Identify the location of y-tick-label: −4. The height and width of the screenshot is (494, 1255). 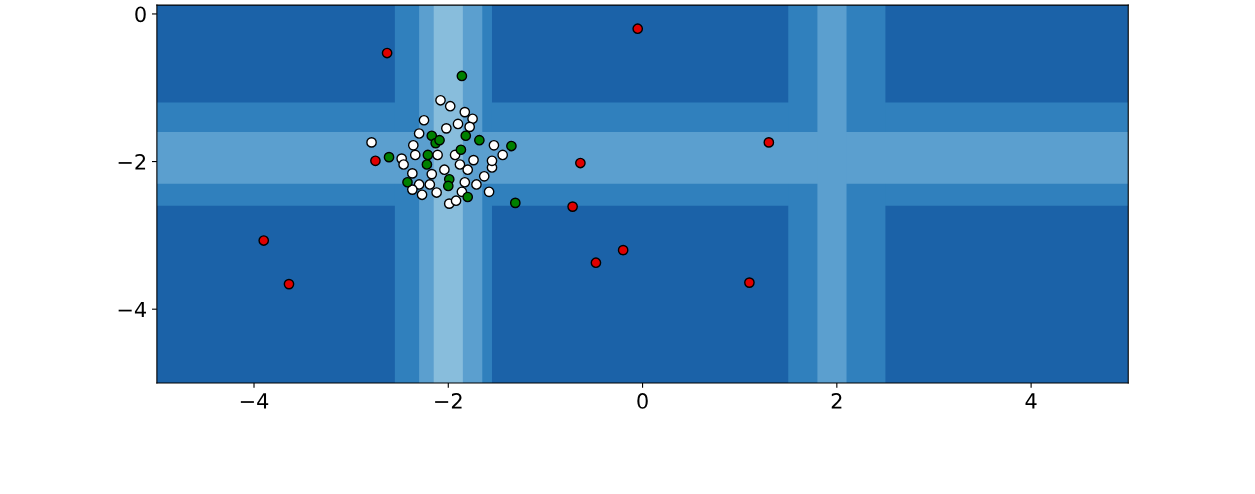
(132, 309).